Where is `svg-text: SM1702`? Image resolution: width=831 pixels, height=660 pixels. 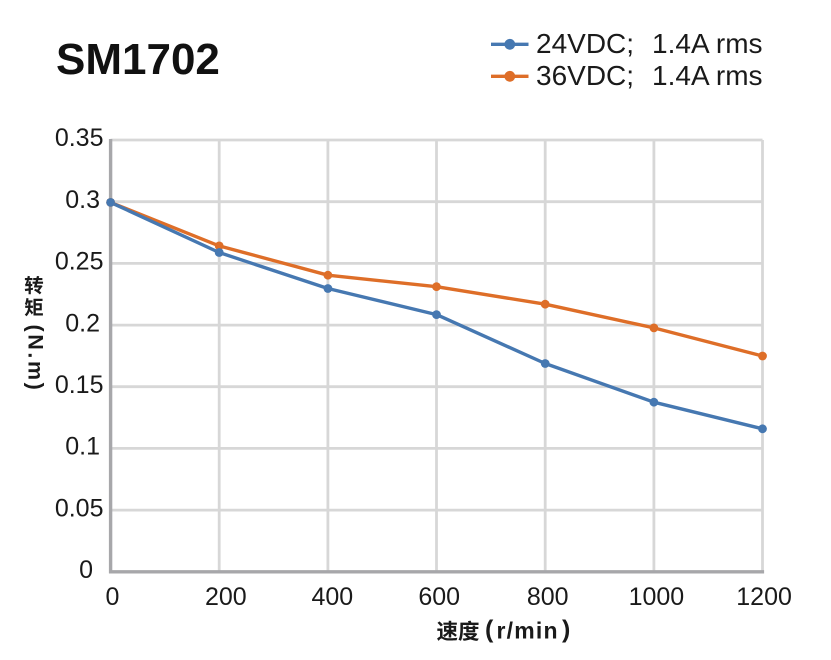
svg-text: SM1702 is located at coordinates (138, 59).